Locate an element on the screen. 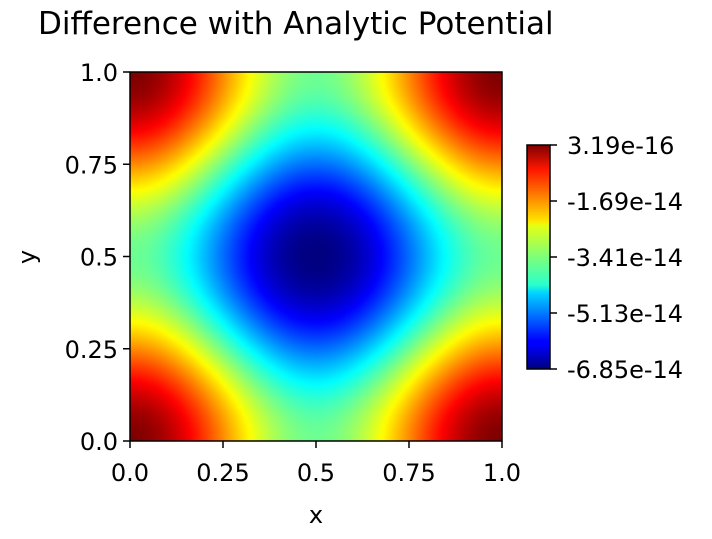 Image resolution: width=712 pixels, height=539 pixels. x-axis: 0.0 0.25 0.5 0.75 1.0 is located at coordinates (316, 464).